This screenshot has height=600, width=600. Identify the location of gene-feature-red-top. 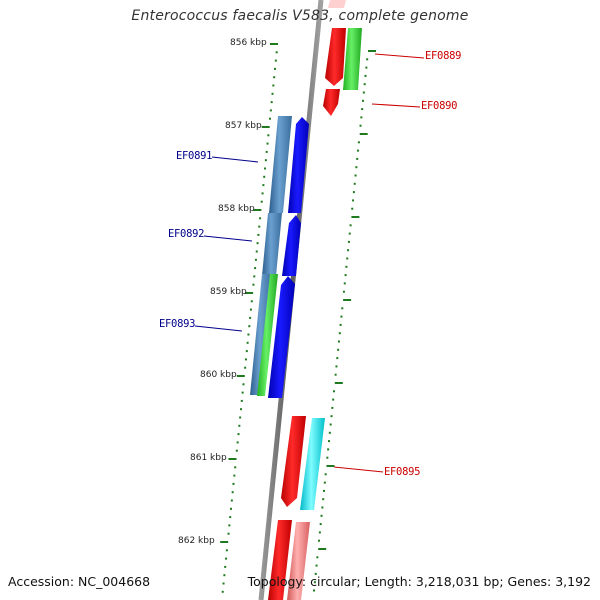
(335, 57).